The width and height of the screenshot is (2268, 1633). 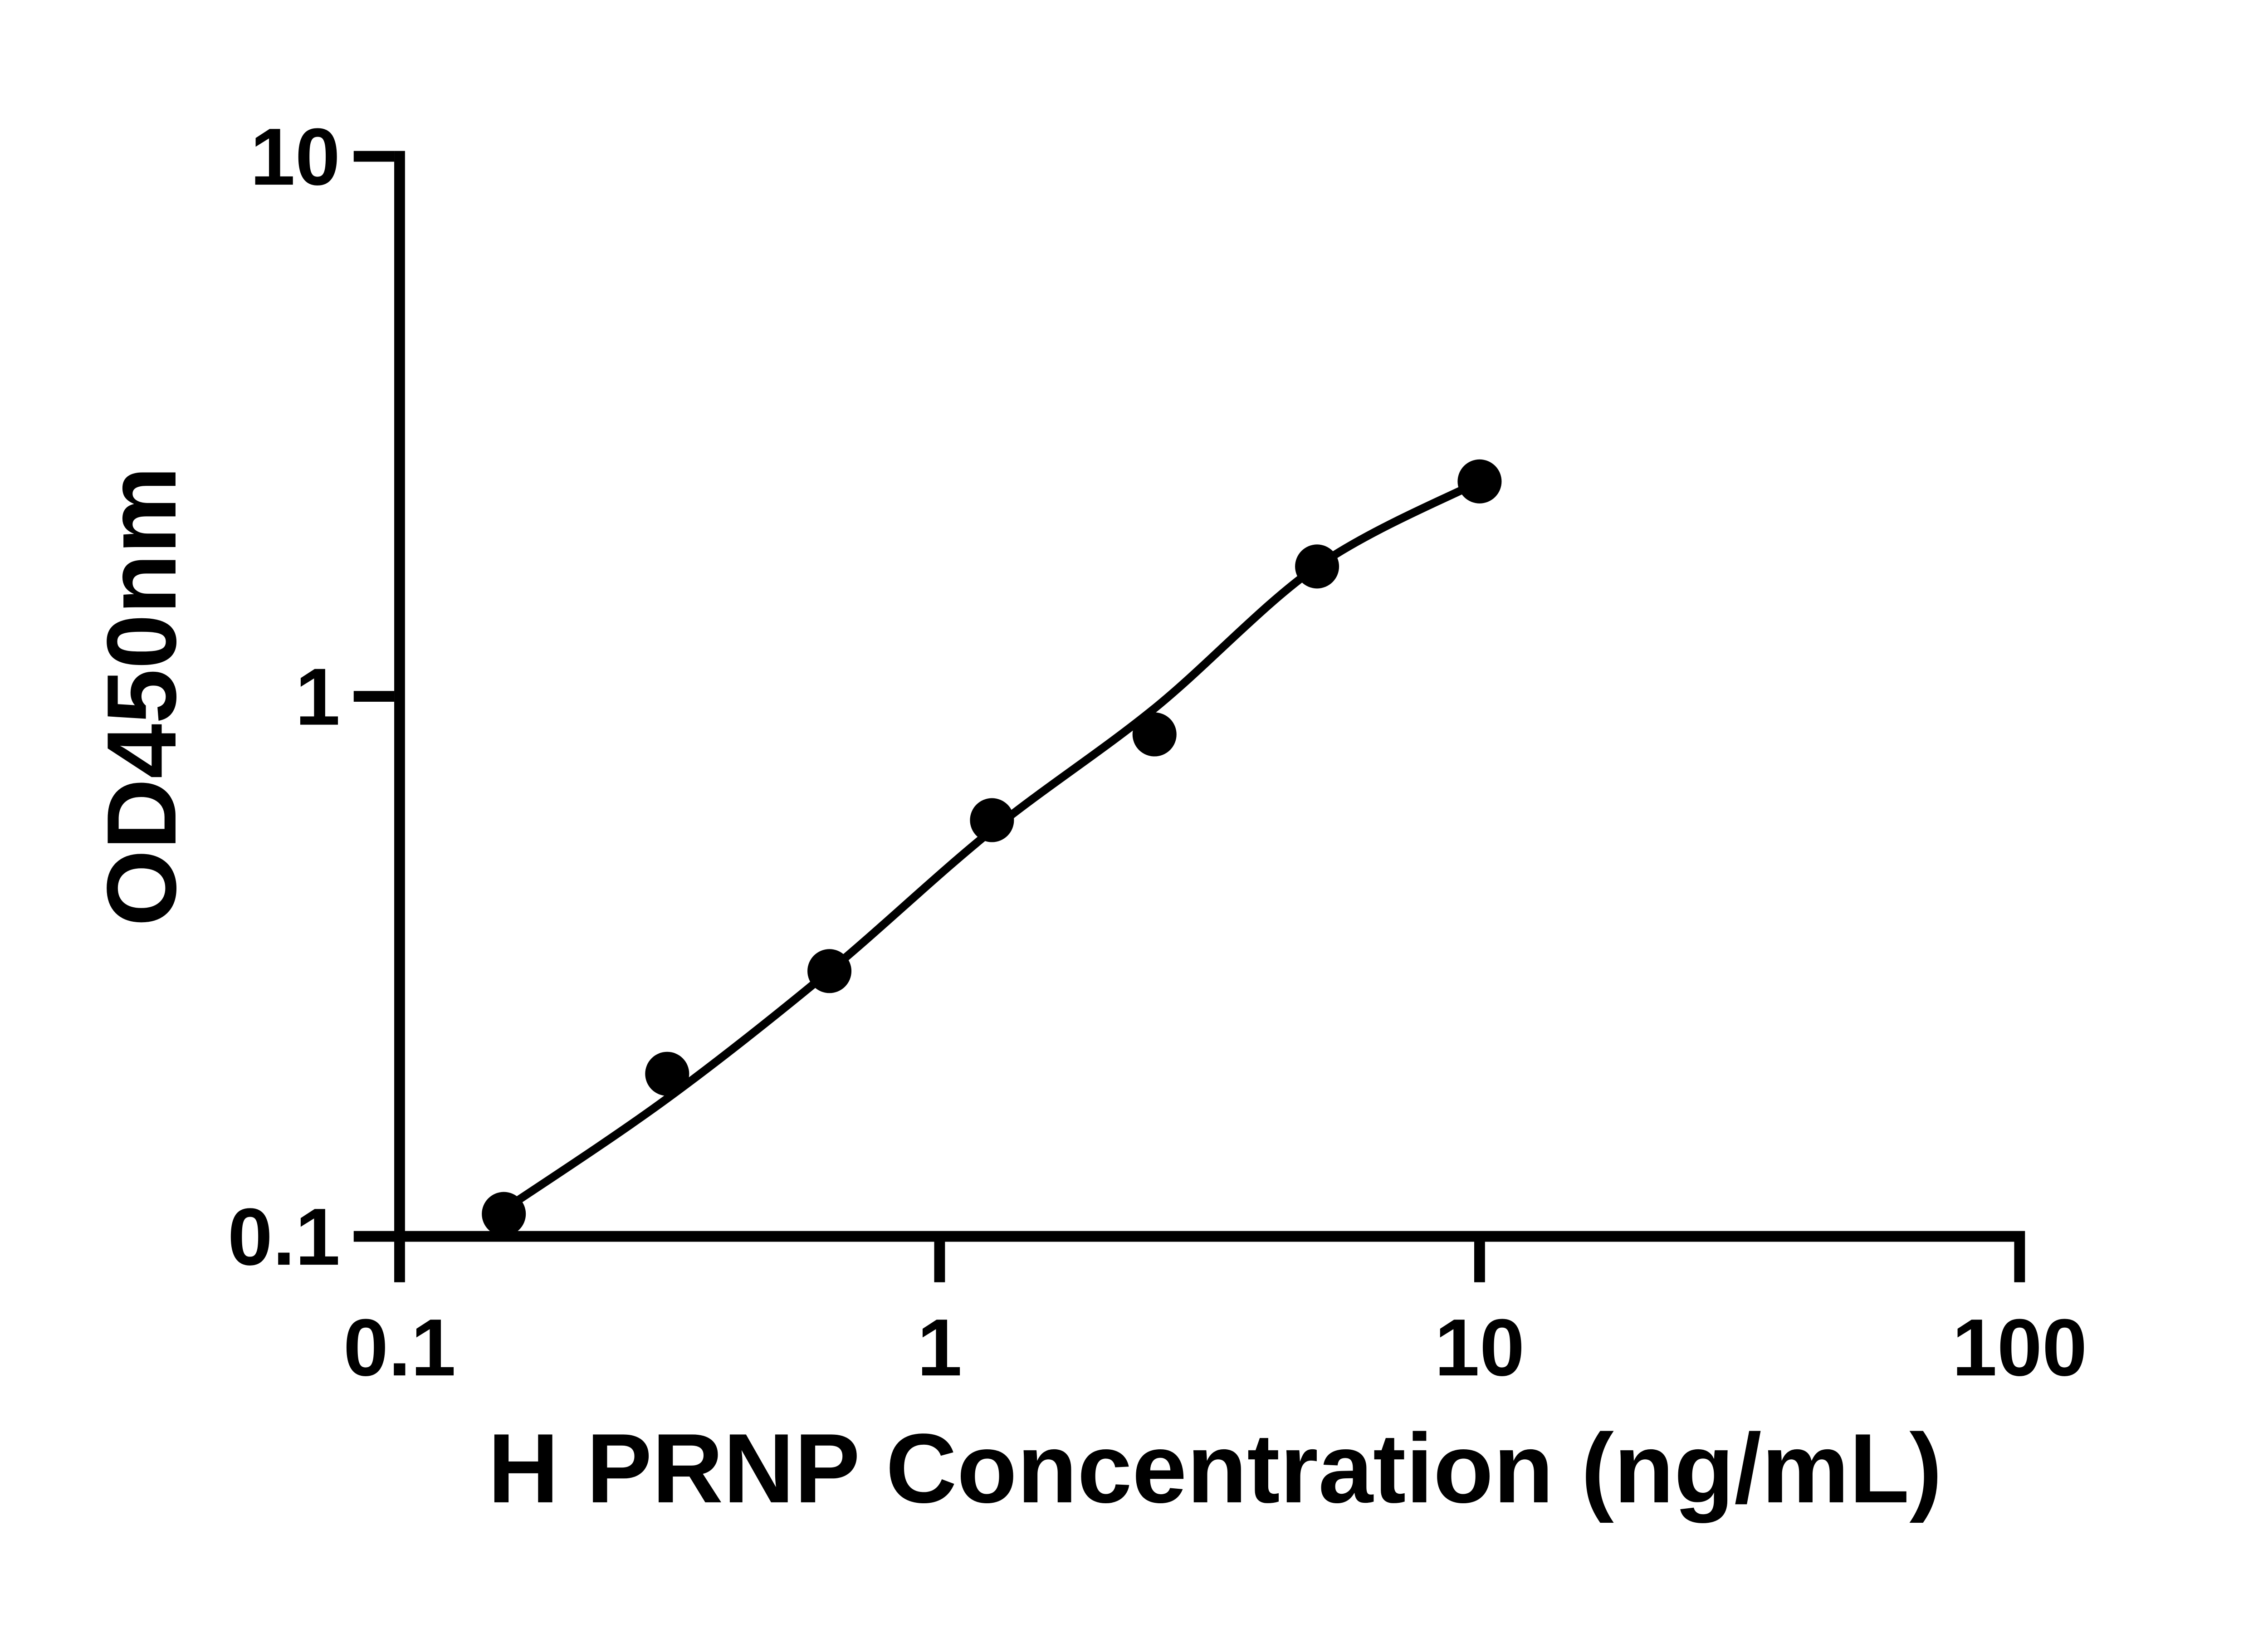 I want to click on x-tick-label: 1, so click(x=939, y=1347).